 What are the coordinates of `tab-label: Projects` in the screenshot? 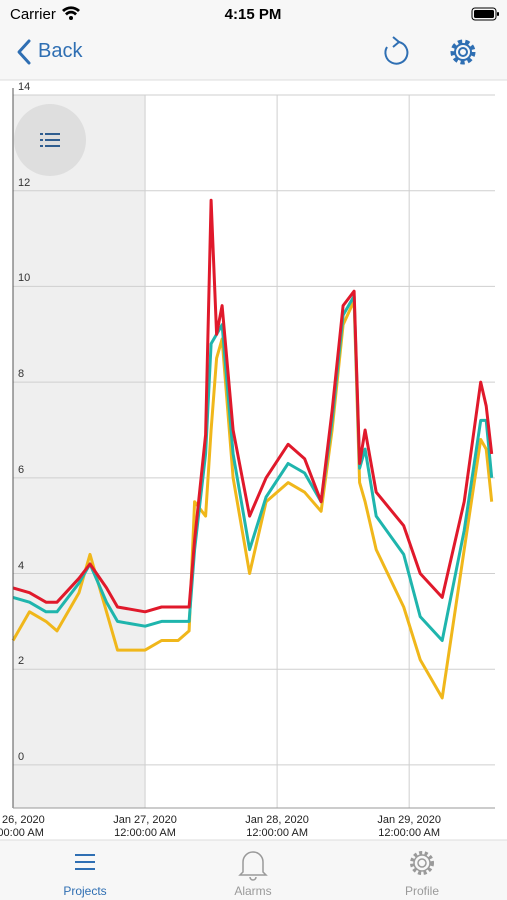 It's located at (85, 891).